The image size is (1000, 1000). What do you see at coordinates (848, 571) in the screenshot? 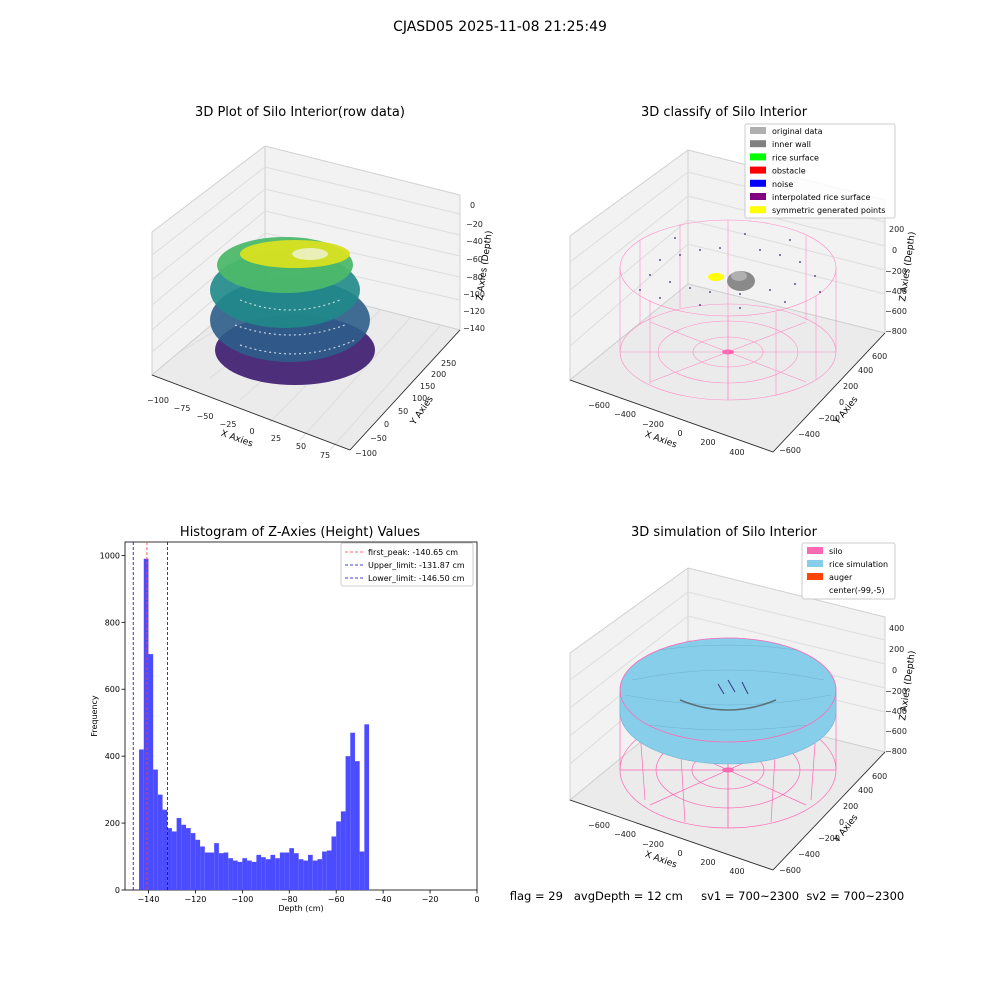
I see `simulation-legend-box` at bounding box center [848, 571].